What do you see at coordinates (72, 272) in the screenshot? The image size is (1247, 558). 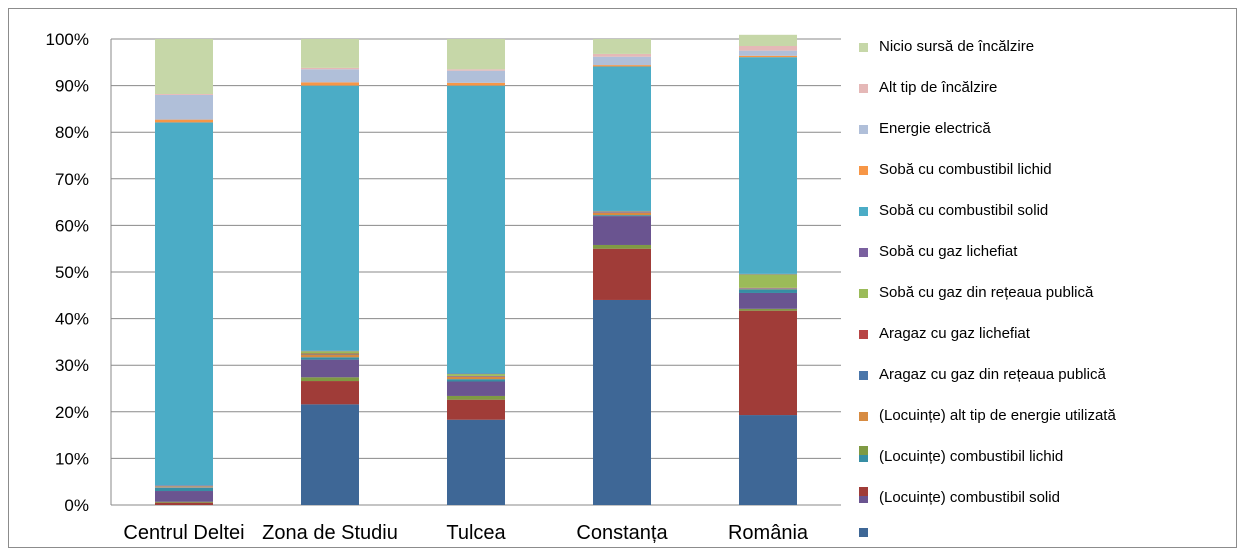 I see `y-tick-label: 50%` at bounding box center [72, 272].